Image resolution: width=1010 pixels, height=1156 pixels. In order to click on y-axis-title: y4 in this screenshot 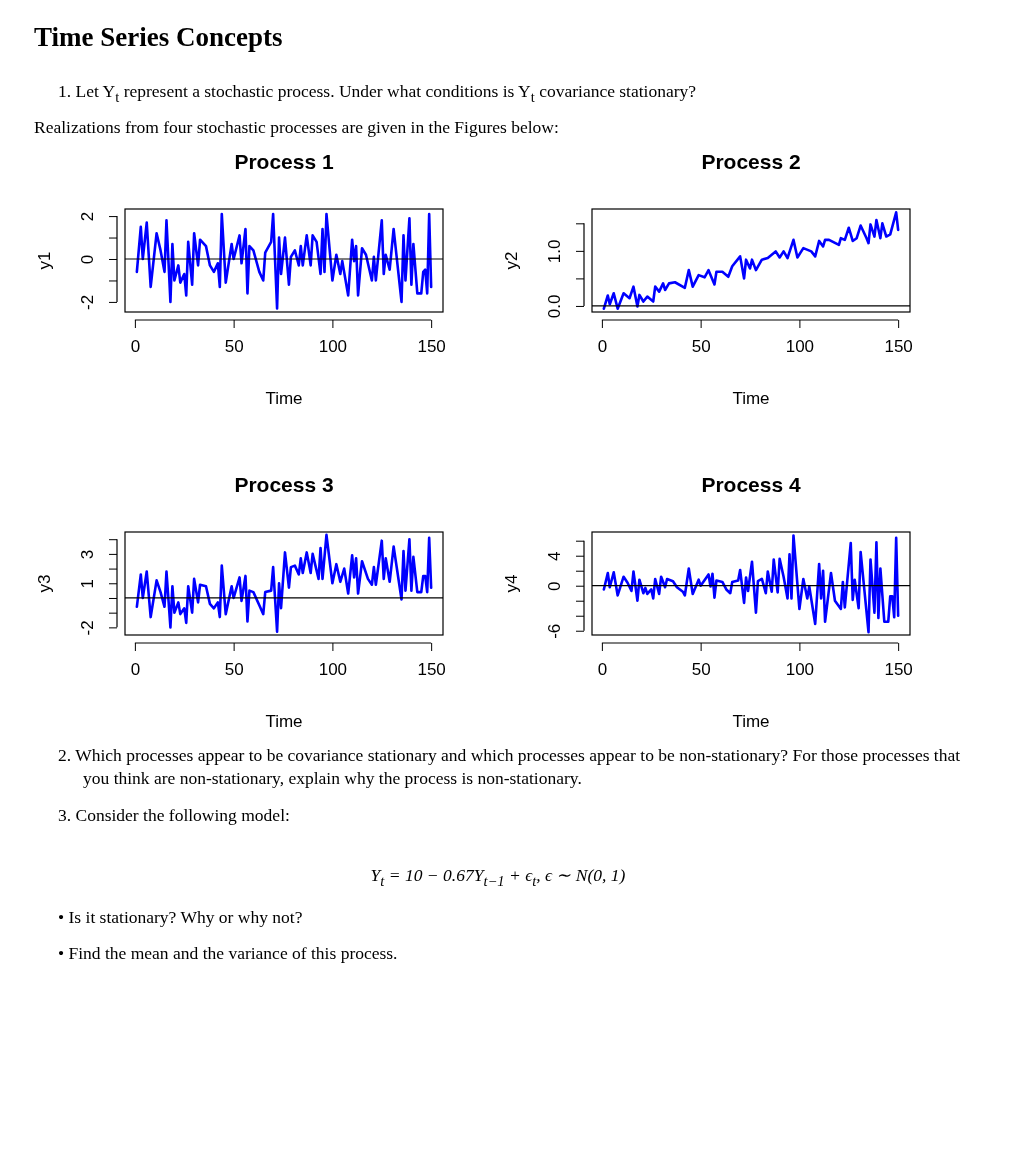, I will do `click(511, 583)`.